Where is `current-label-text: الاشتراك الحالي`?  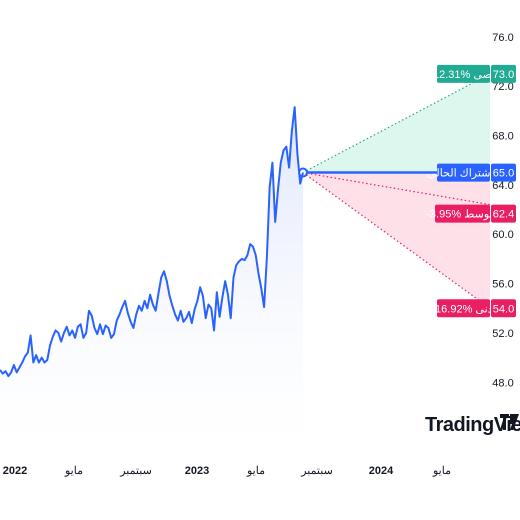 current-label-text: الاشتراك الحالي is located at coordinates (463, 174).